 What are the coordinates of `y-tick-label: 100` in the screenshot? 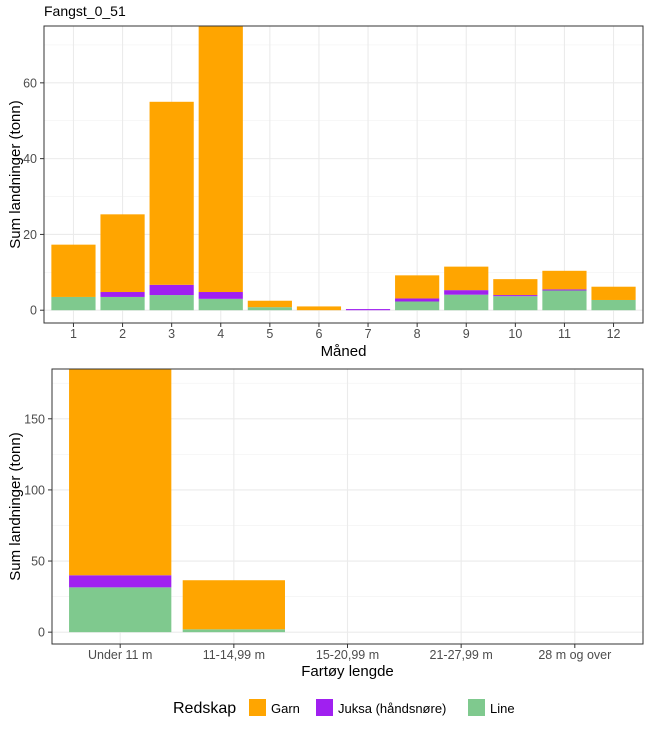 It's located at (34, 490).